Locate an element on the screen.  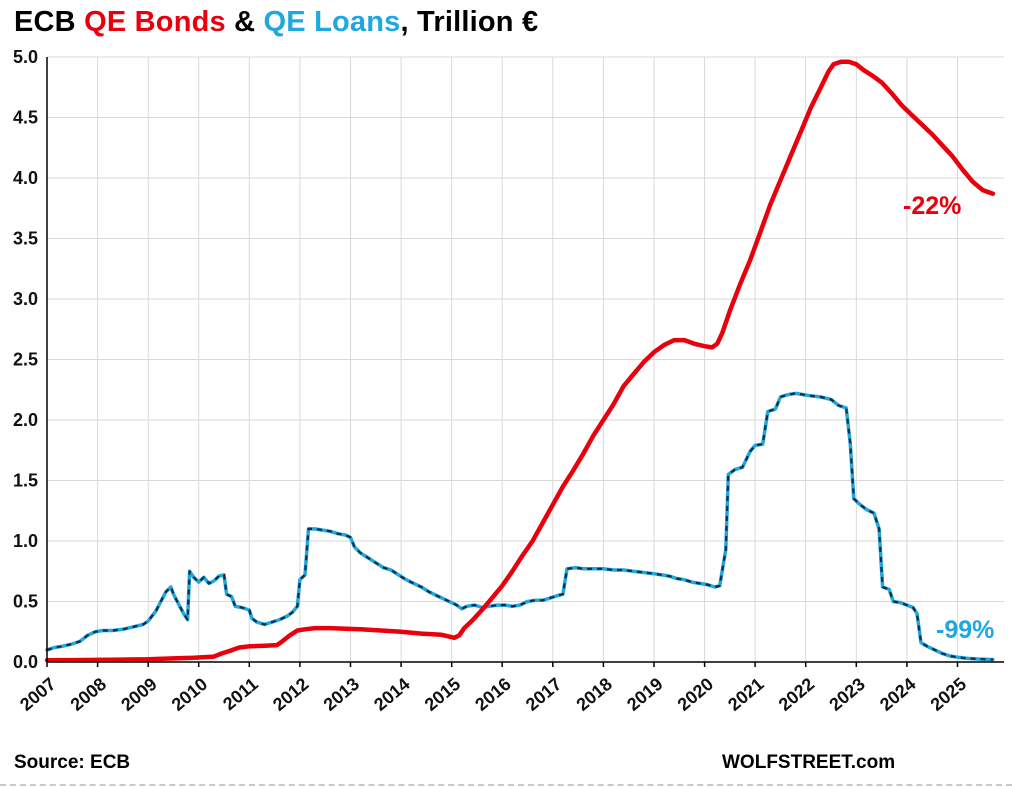
svg-text: 2008 is located at coordinates (89, 694).